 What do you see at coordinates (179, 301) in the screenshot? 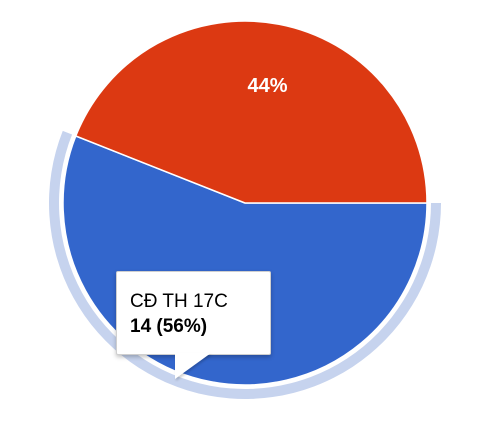
I see `tooltip-title: CĐ TH 17C` at bounding box center [179, 301].